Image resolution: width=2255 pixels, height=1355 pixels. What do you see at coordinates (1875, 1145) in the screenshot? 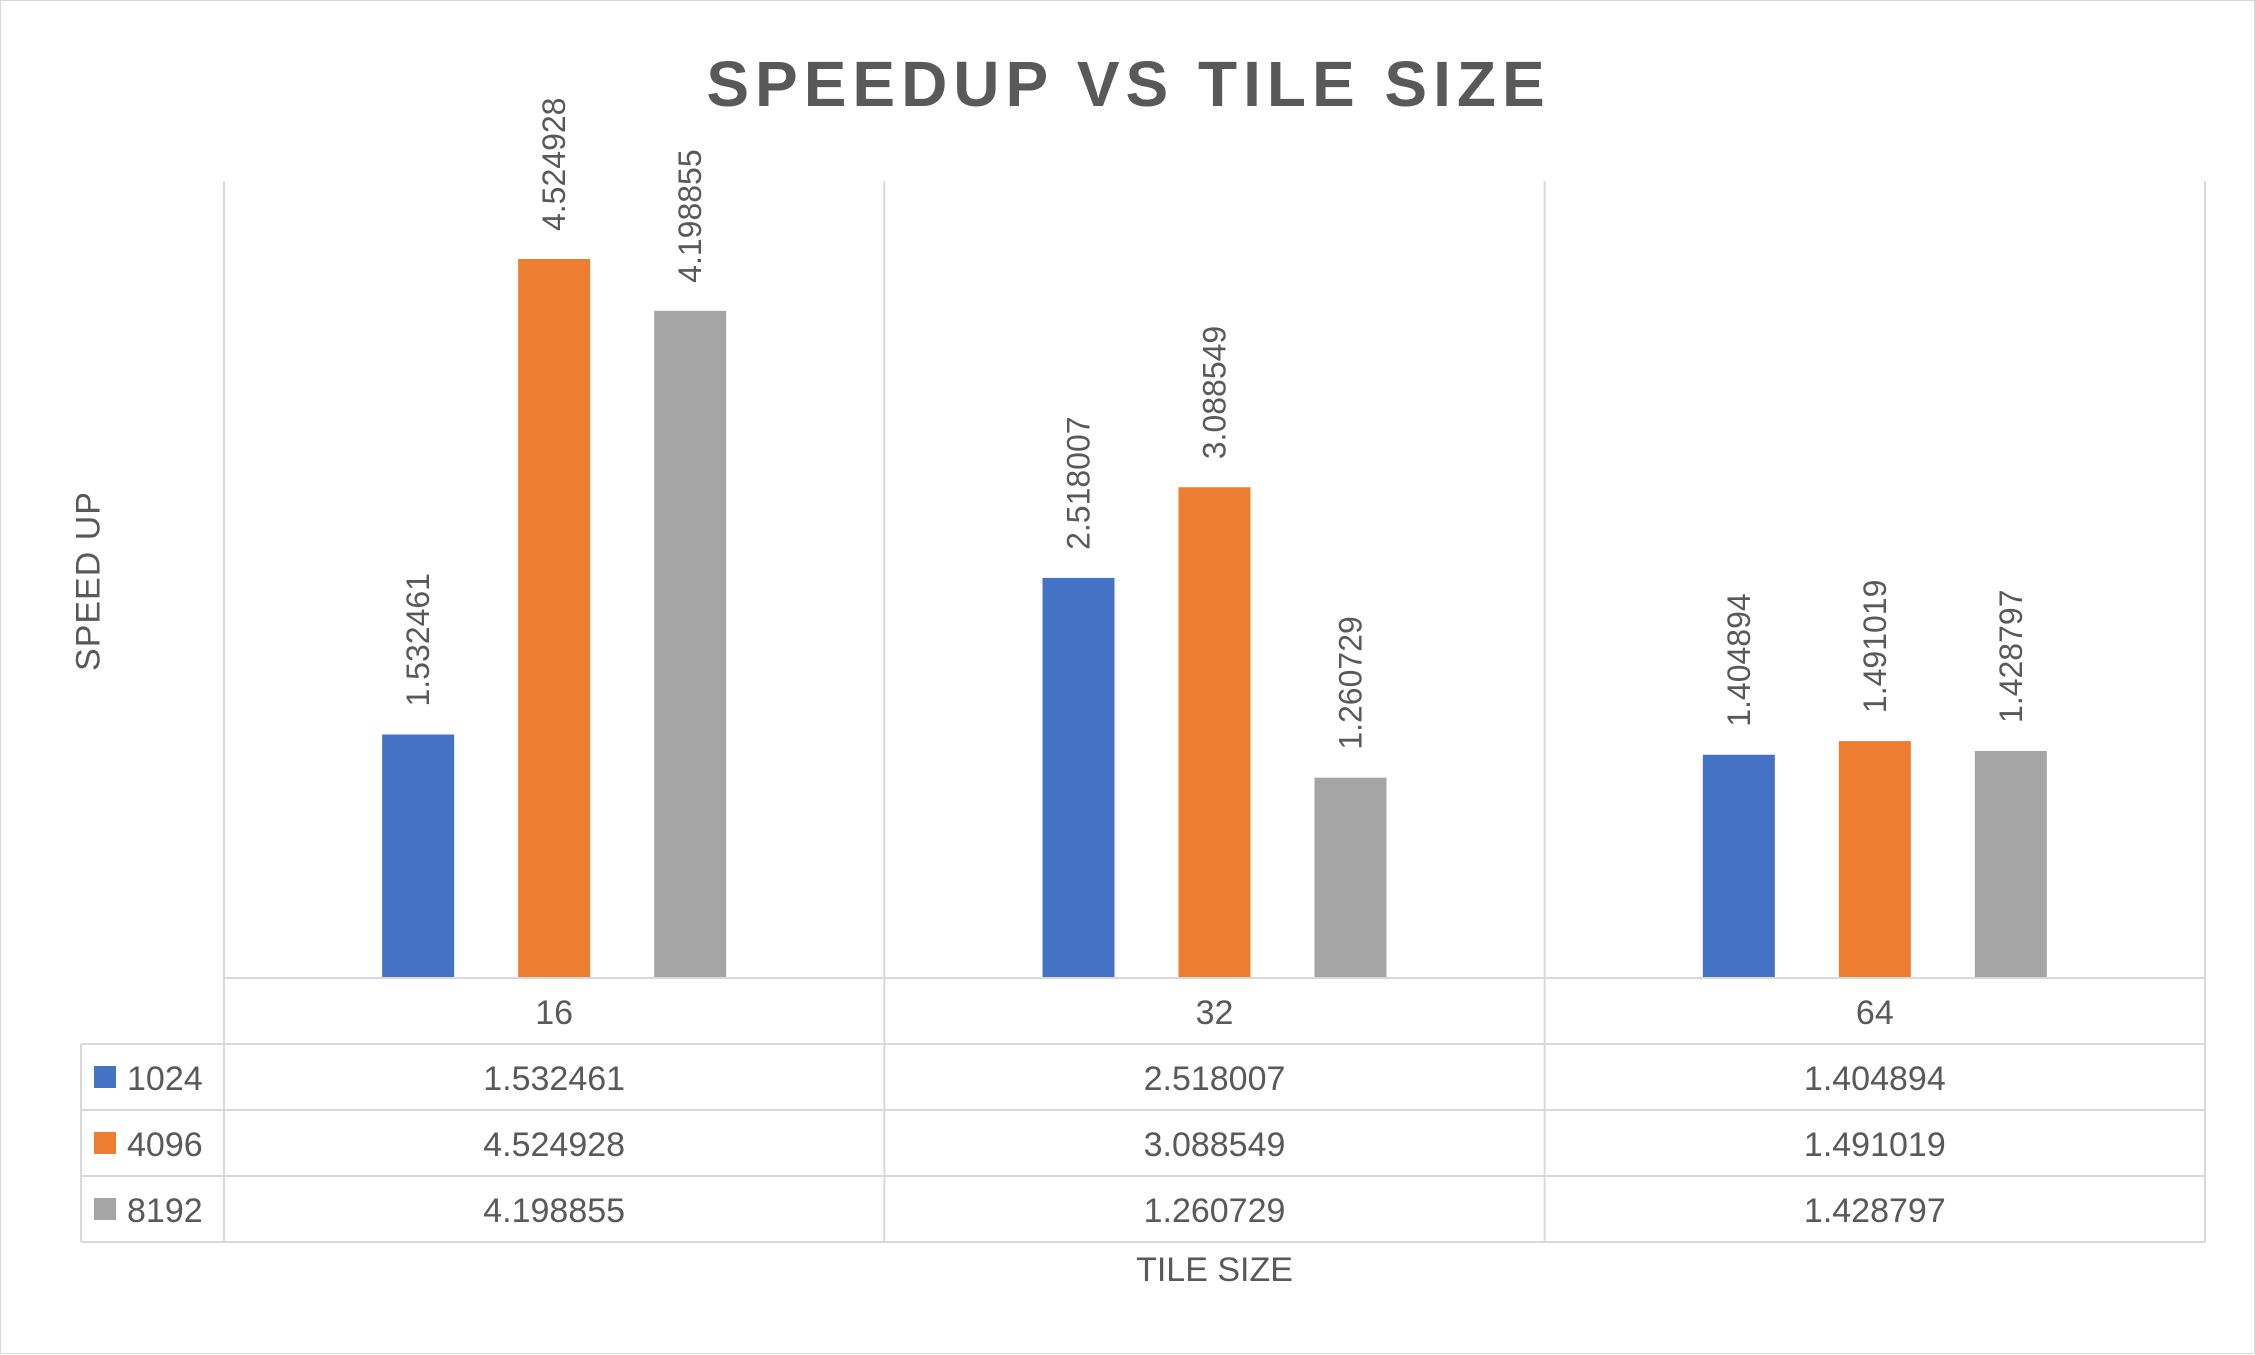
I see `table-cell: 1.491019` at bounding box center [1875, 1145].